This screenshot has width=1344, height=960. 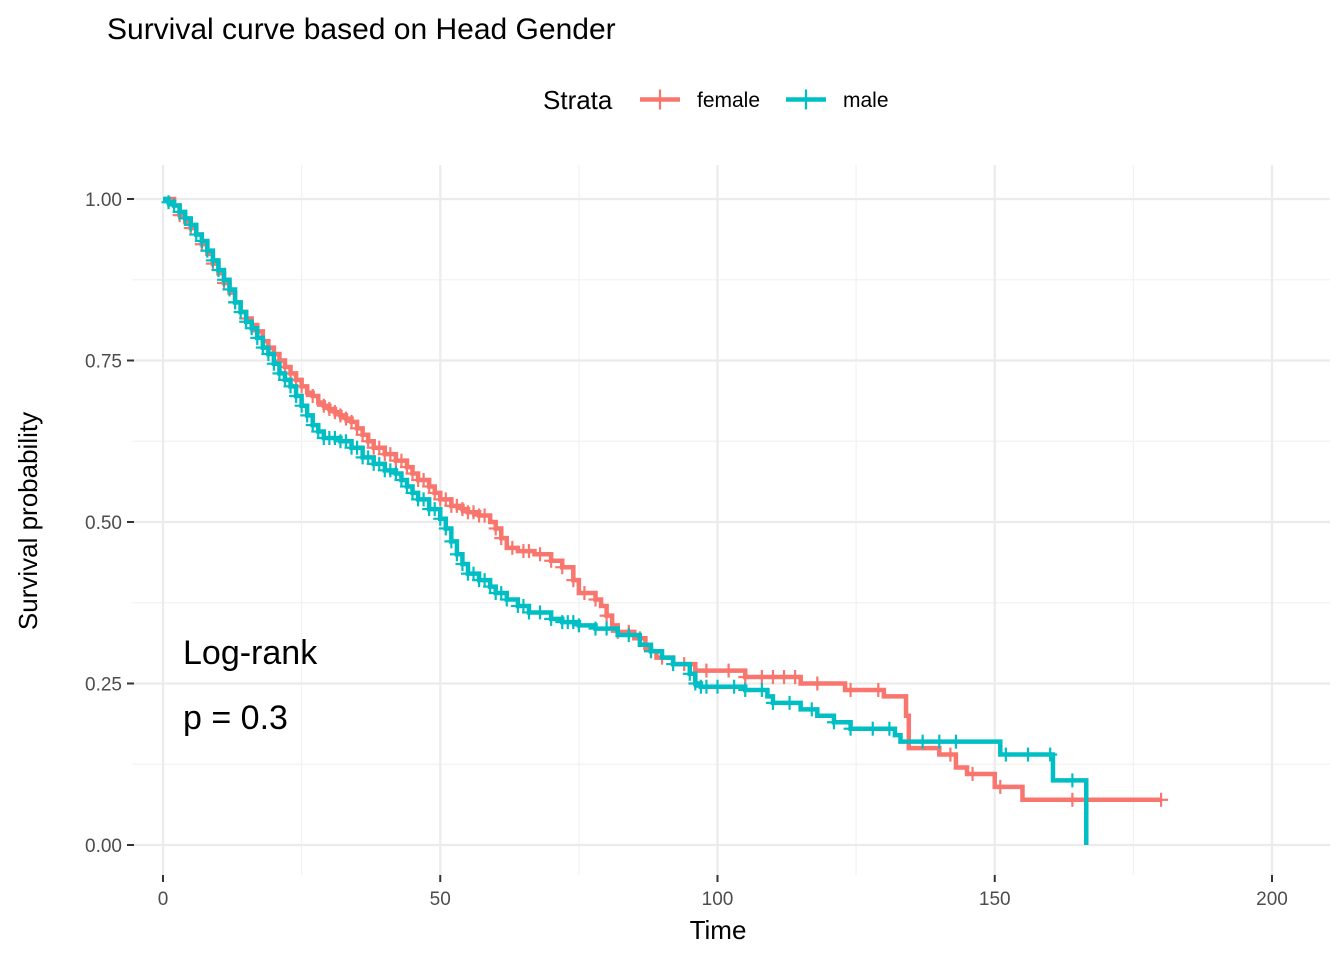 I want to click on legend: Strata female male, so click(x=716, y=100).